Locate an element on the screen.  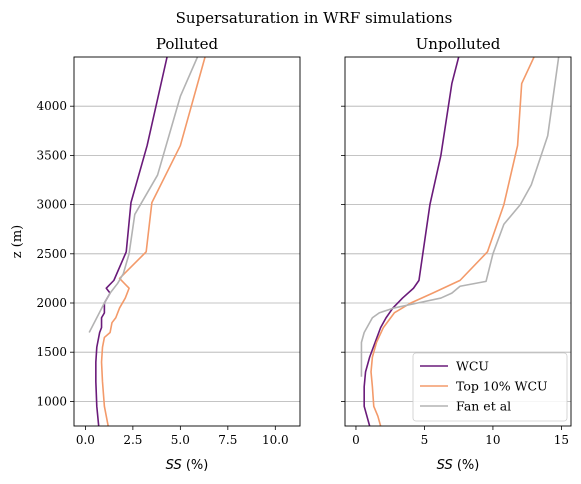
x-tick-label: 10.0 is located at coordinates (275, 440).